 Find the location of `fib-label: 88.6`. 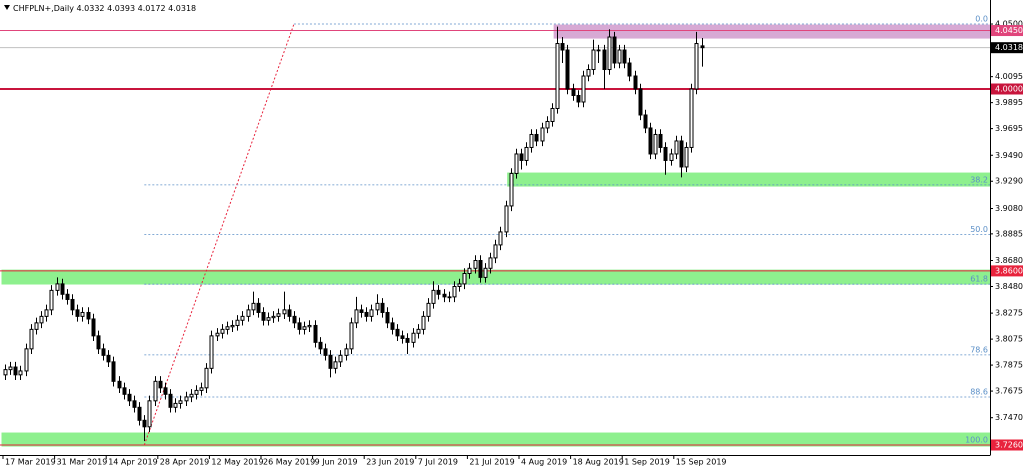

fib-label: 88.6 is located at coordinates (979, 392).